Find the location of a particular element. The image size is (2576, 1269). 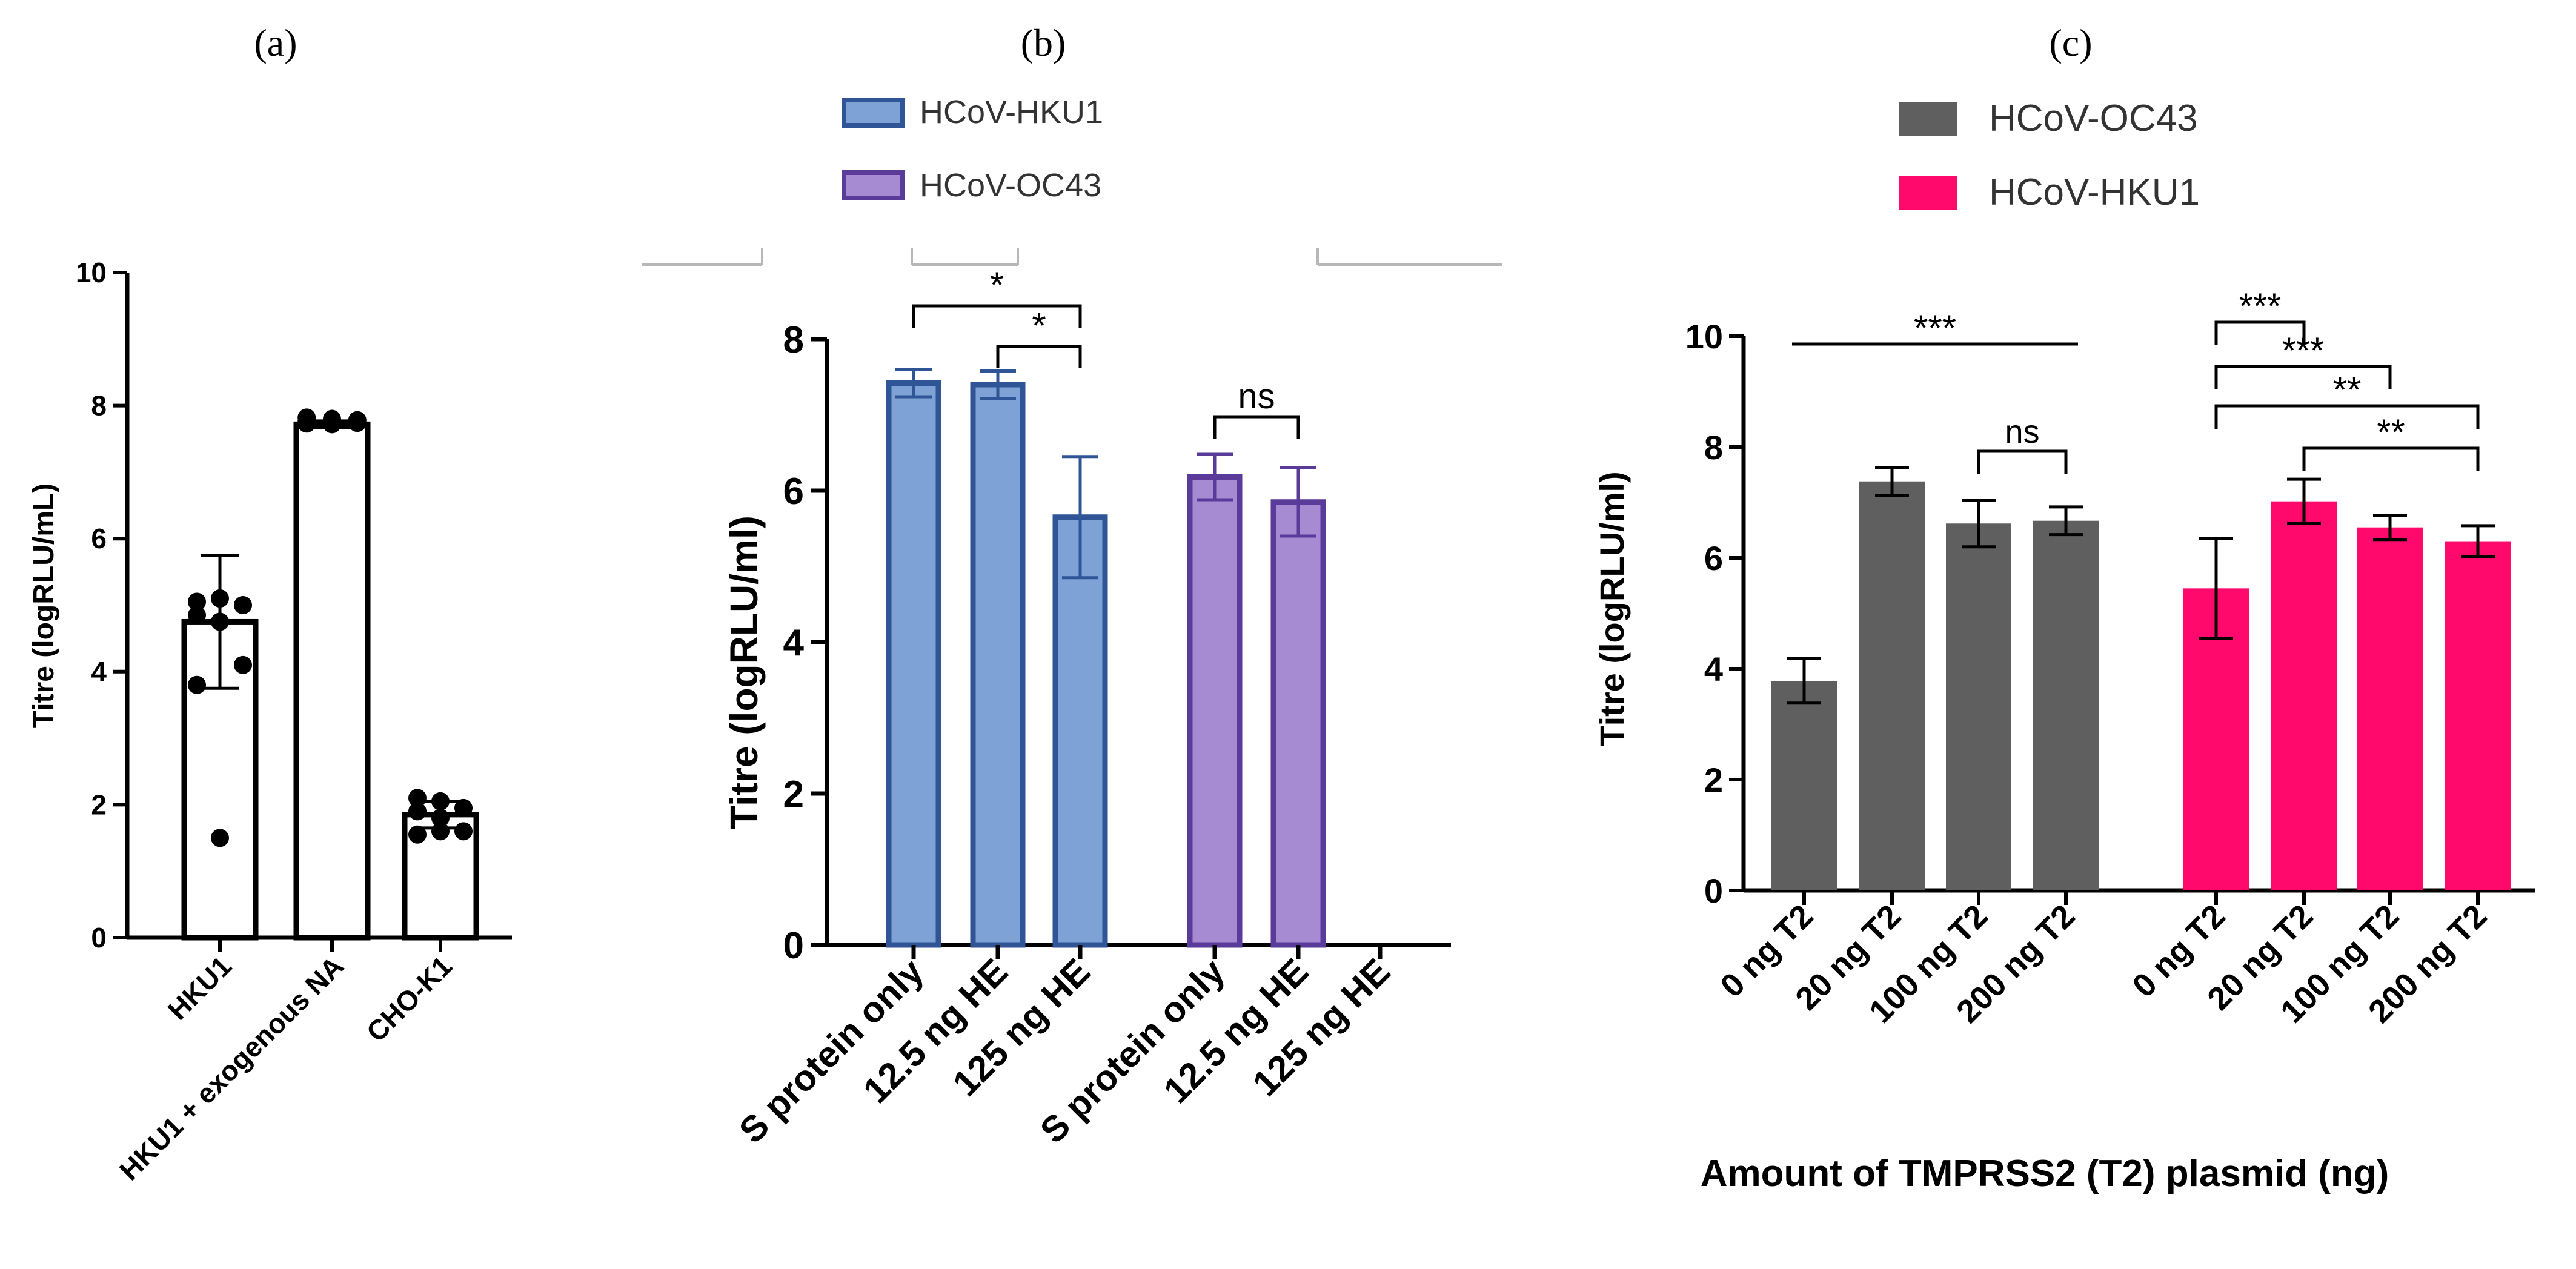

panel-c-y-tick-label: 6 is located at coordinates (1713, 558).